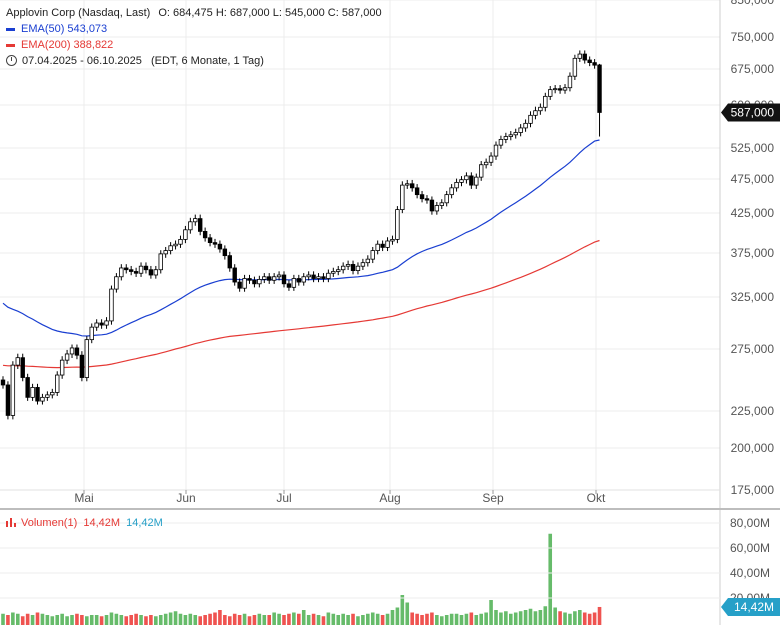 This screenshot has height=630, width=780. I want to click on y-tick-label: 675,000, so click(753, 69).